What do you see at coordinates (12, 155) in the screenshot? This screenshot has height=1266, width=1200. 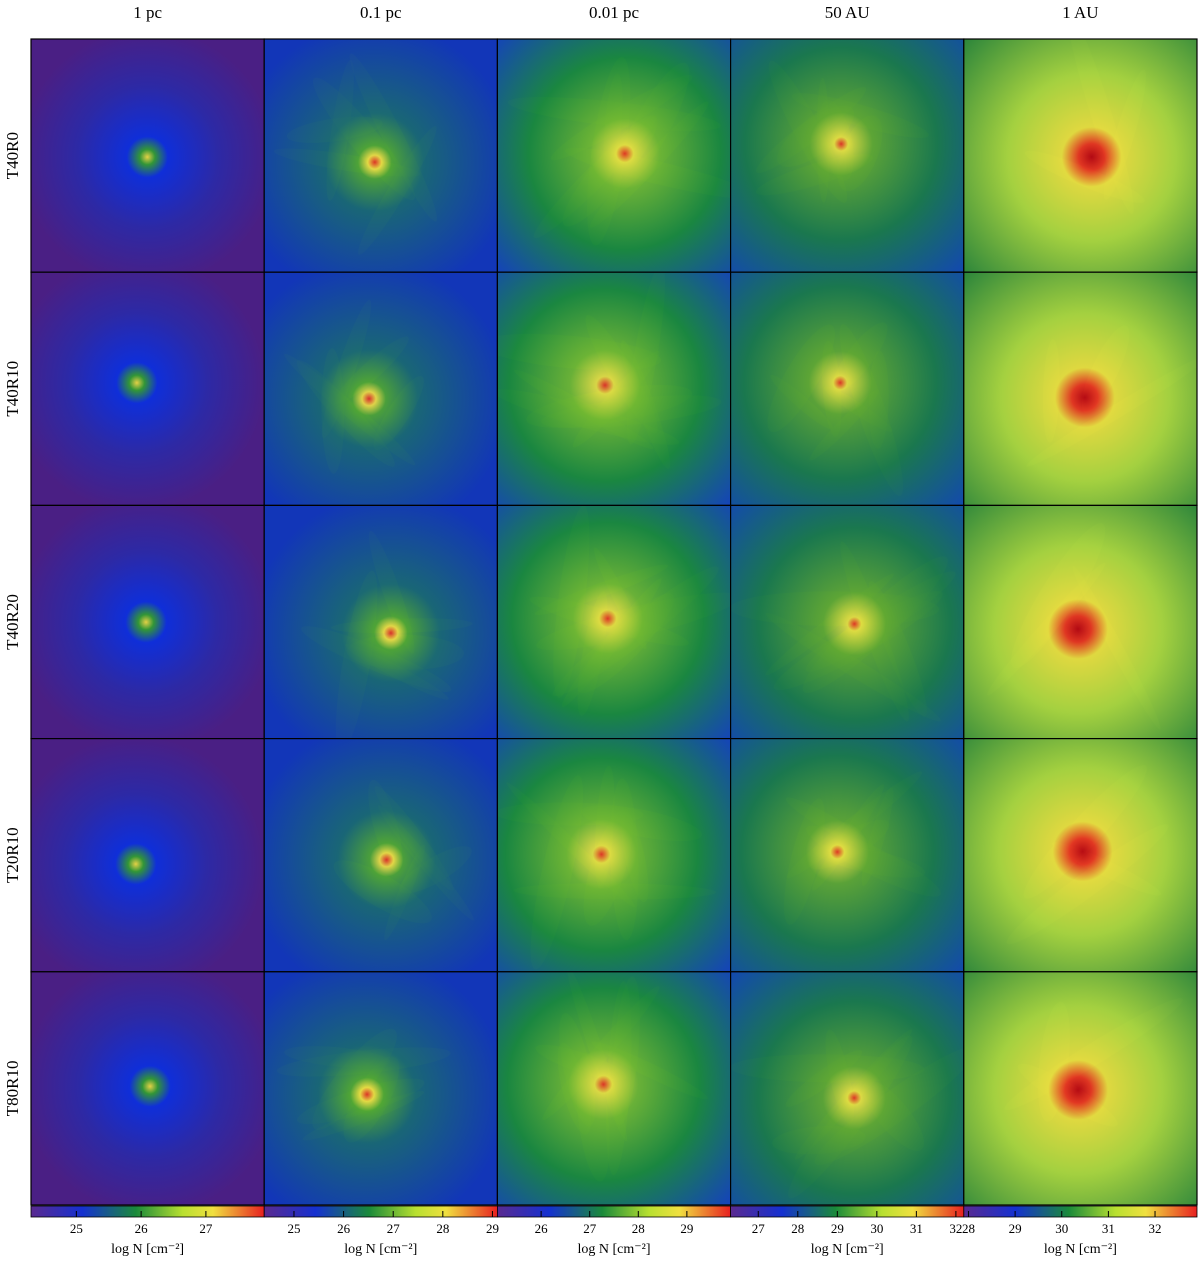 I see `row-label: T40R0` at bounding box center [12, 155].